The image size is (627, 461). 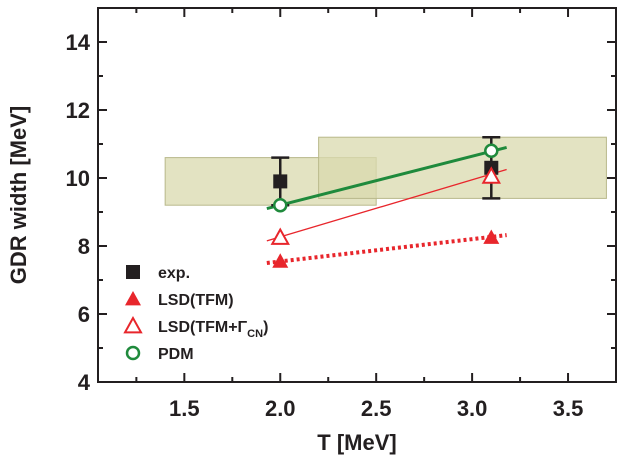 What do you see at coordinates (196, 300) in the screenshot?
I see `legend-label: LSD(TFM)` at bounding box center [196, 300].